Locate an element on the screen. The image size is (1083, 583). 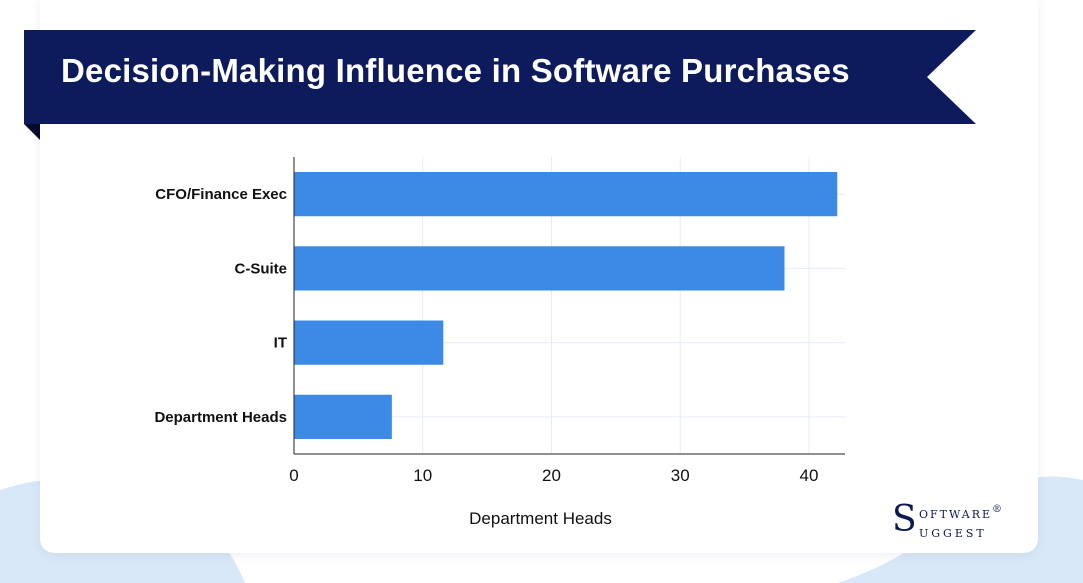
category-label-1: C-Suite is located at coordinates (261, 268).